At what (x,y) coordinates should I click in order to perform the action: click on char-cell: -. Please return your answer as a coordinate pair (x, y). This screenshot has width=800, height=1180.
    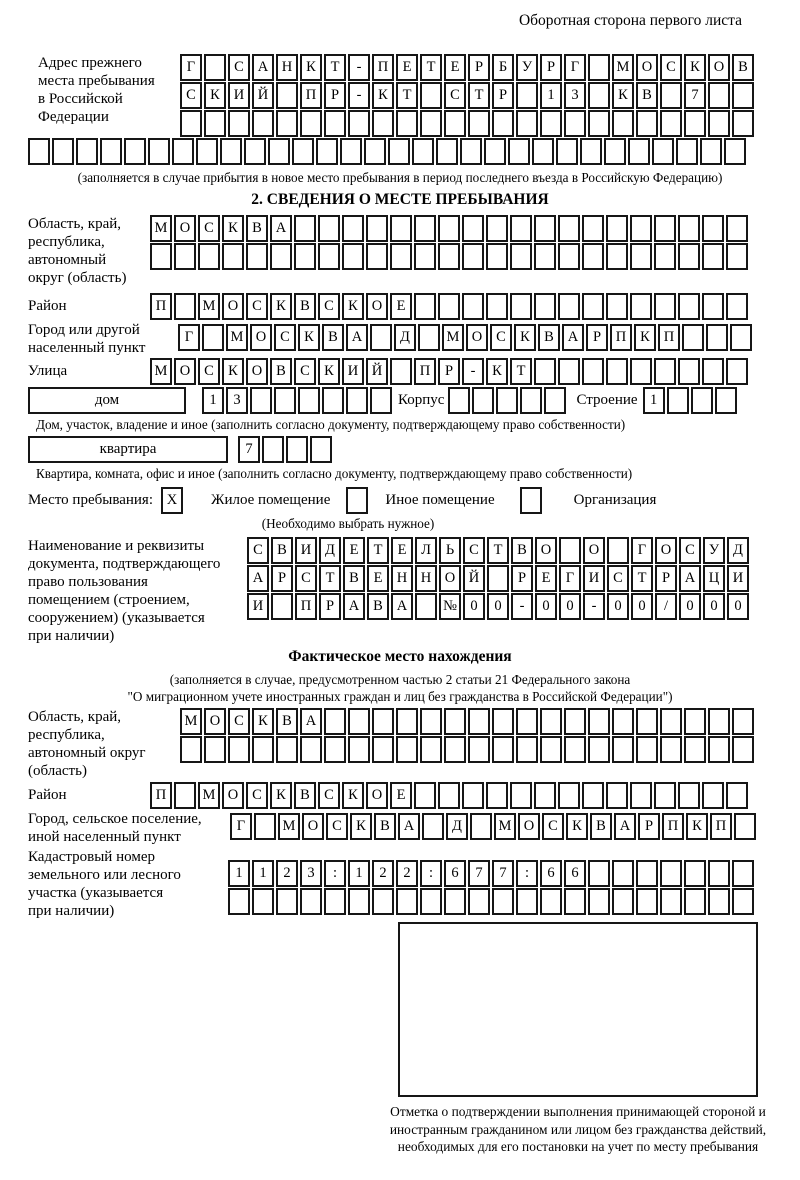
    Looking at the image, I should click on (522, 606).